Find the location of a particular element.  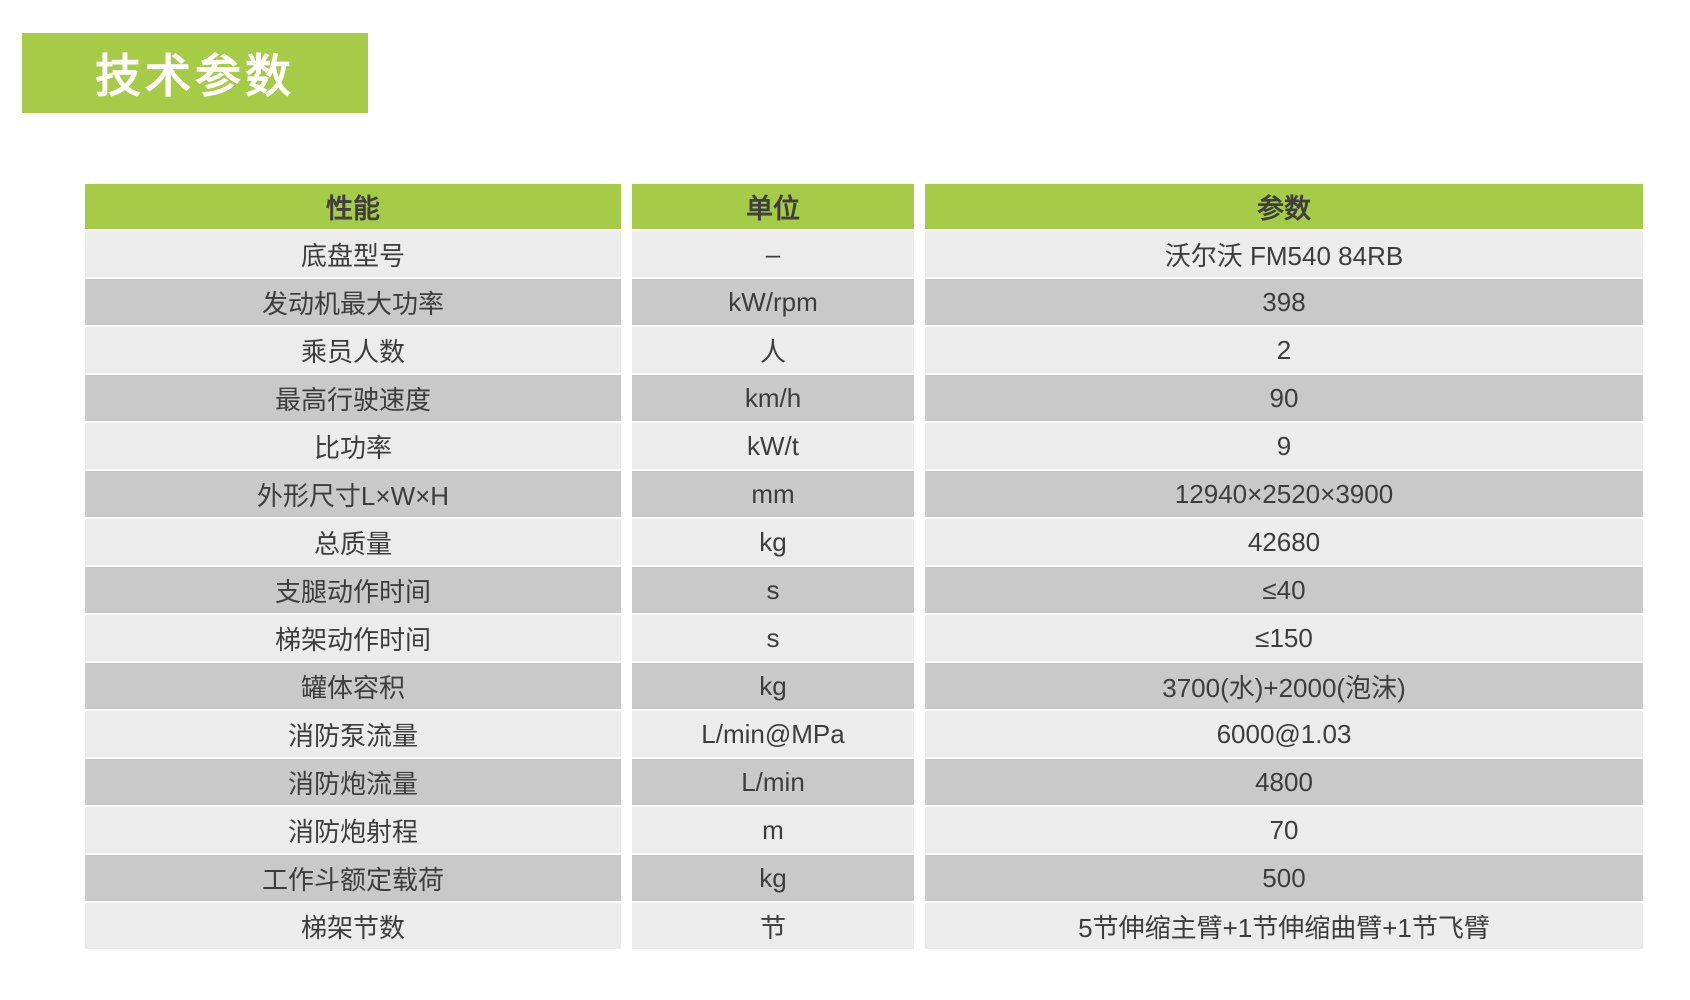

row-value: 500 is located at coordinates (1284, 878).